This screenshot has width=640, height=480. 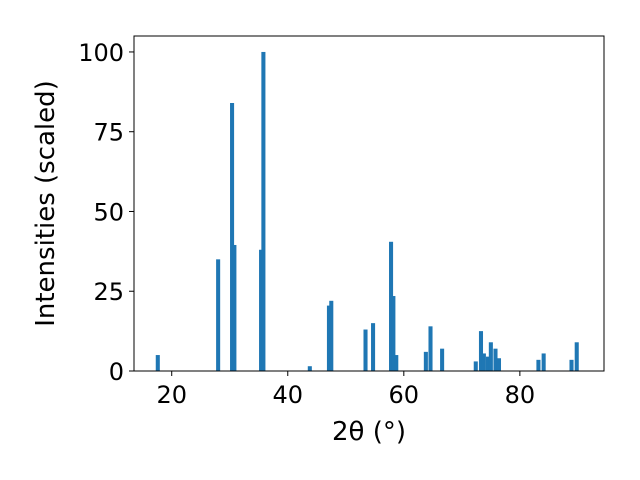 I want to click on y-axis-label: Intensities (scaled), so click(x=46, y=203).